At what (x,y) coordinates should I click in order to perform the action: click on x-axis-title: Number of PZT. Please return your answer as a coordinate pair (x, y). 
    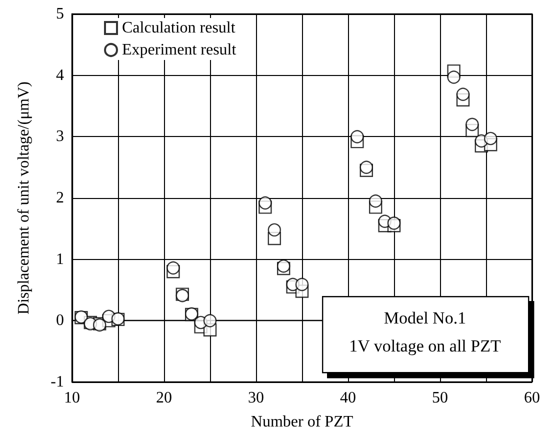
    Looking at the image, I should click on (302, 422).